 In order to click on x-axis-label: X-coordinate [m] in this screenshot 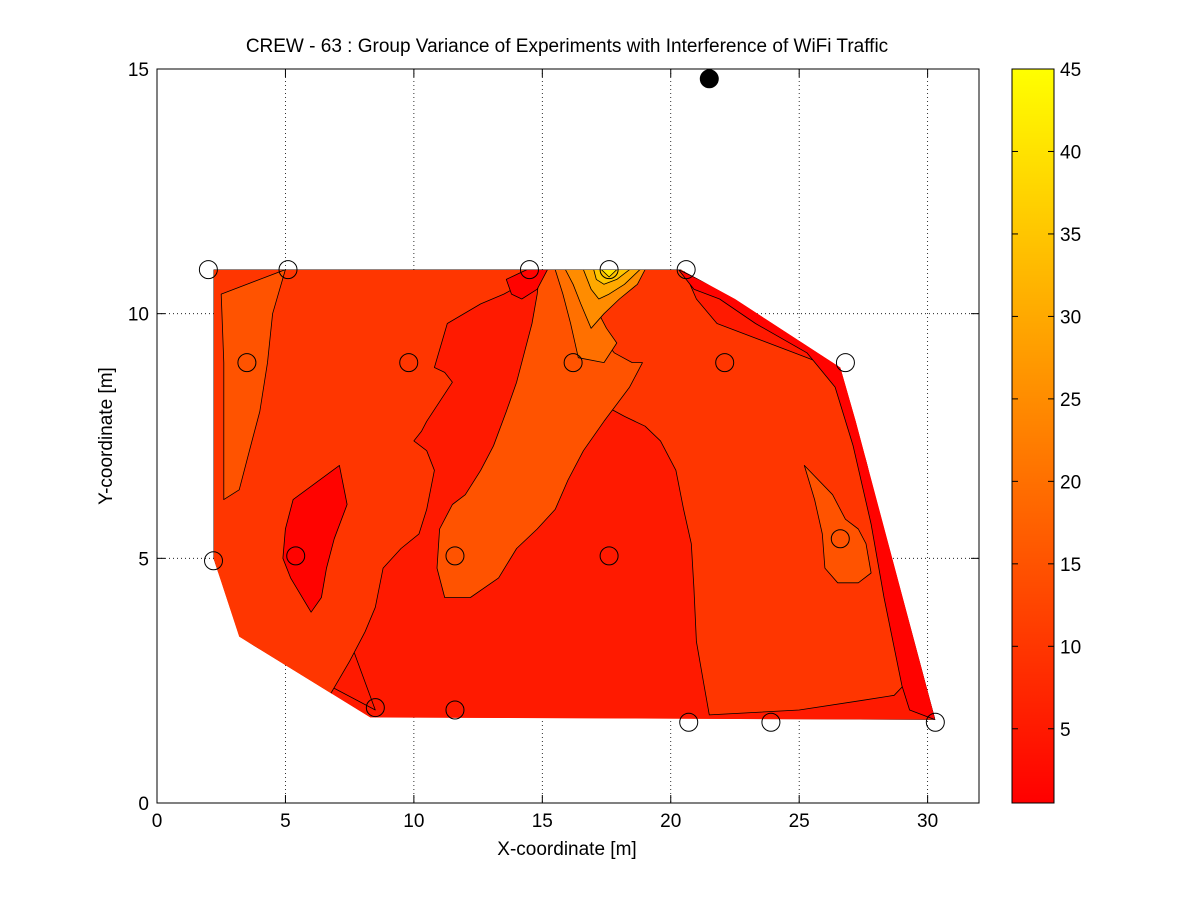, I will do `click(566, 849)`.